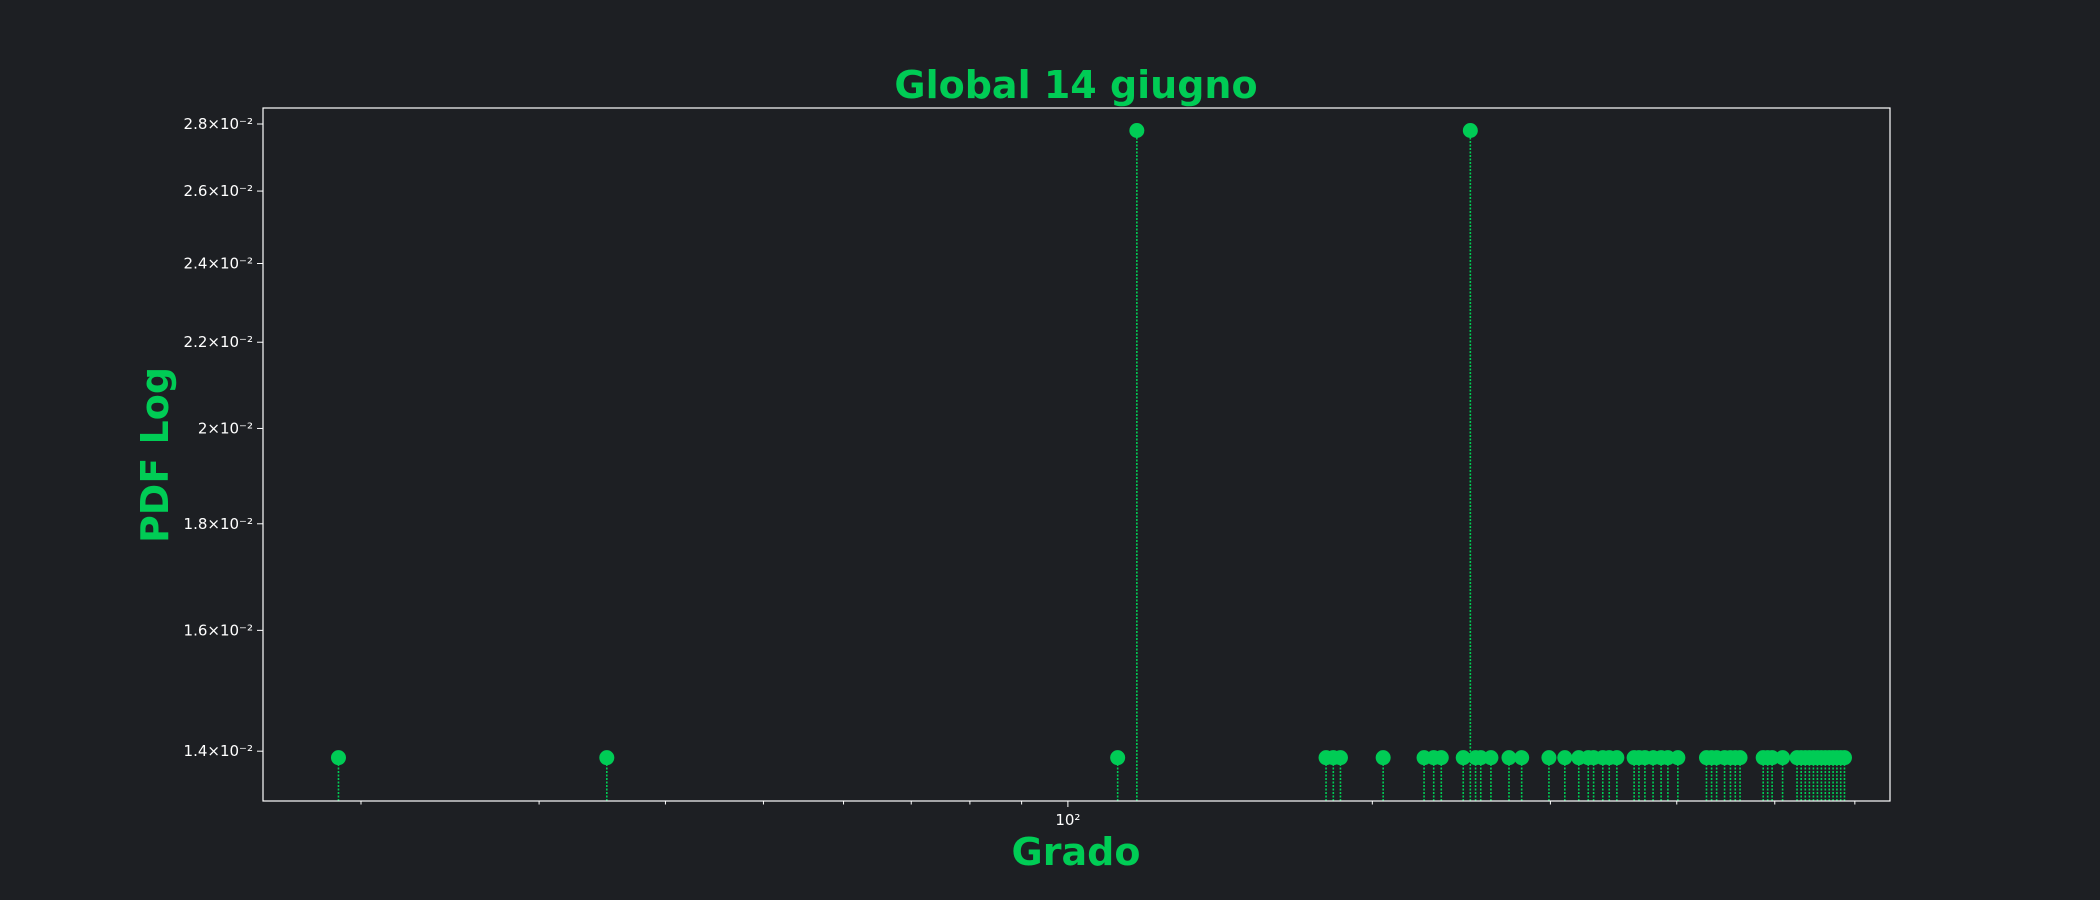  What do you see at coordinates (218, 751) in the screenshot?
I see `y-tick-label: 1.4×10⁻²` at bounding box center [218, 751].